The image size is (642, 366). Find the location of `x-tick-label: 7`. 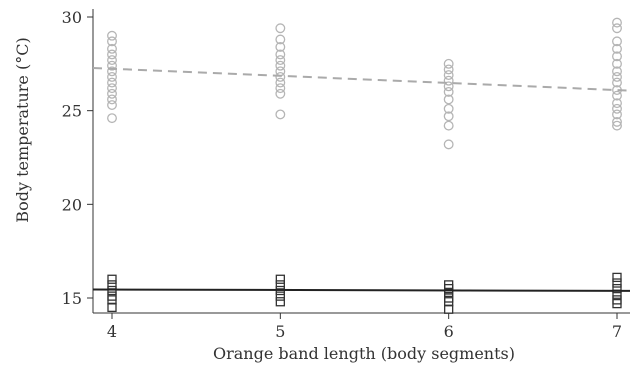

x-tick-label: 7 is located at coordinates (617, 331).